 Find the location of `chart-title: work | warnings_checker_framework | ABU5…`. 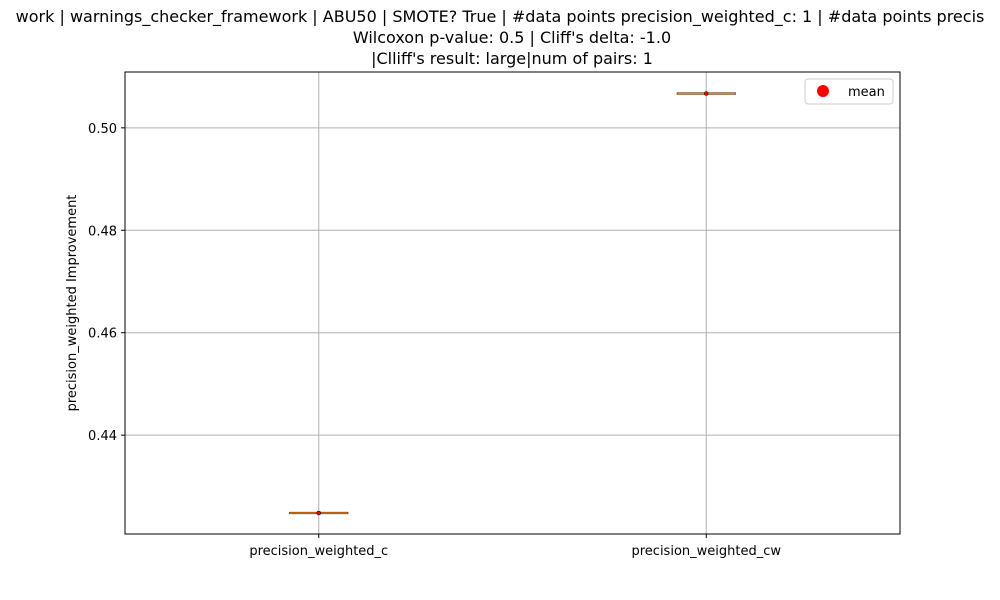

chart-title: work | warnings_checker_framework | ABU5… is located at coordinates (500, 37).